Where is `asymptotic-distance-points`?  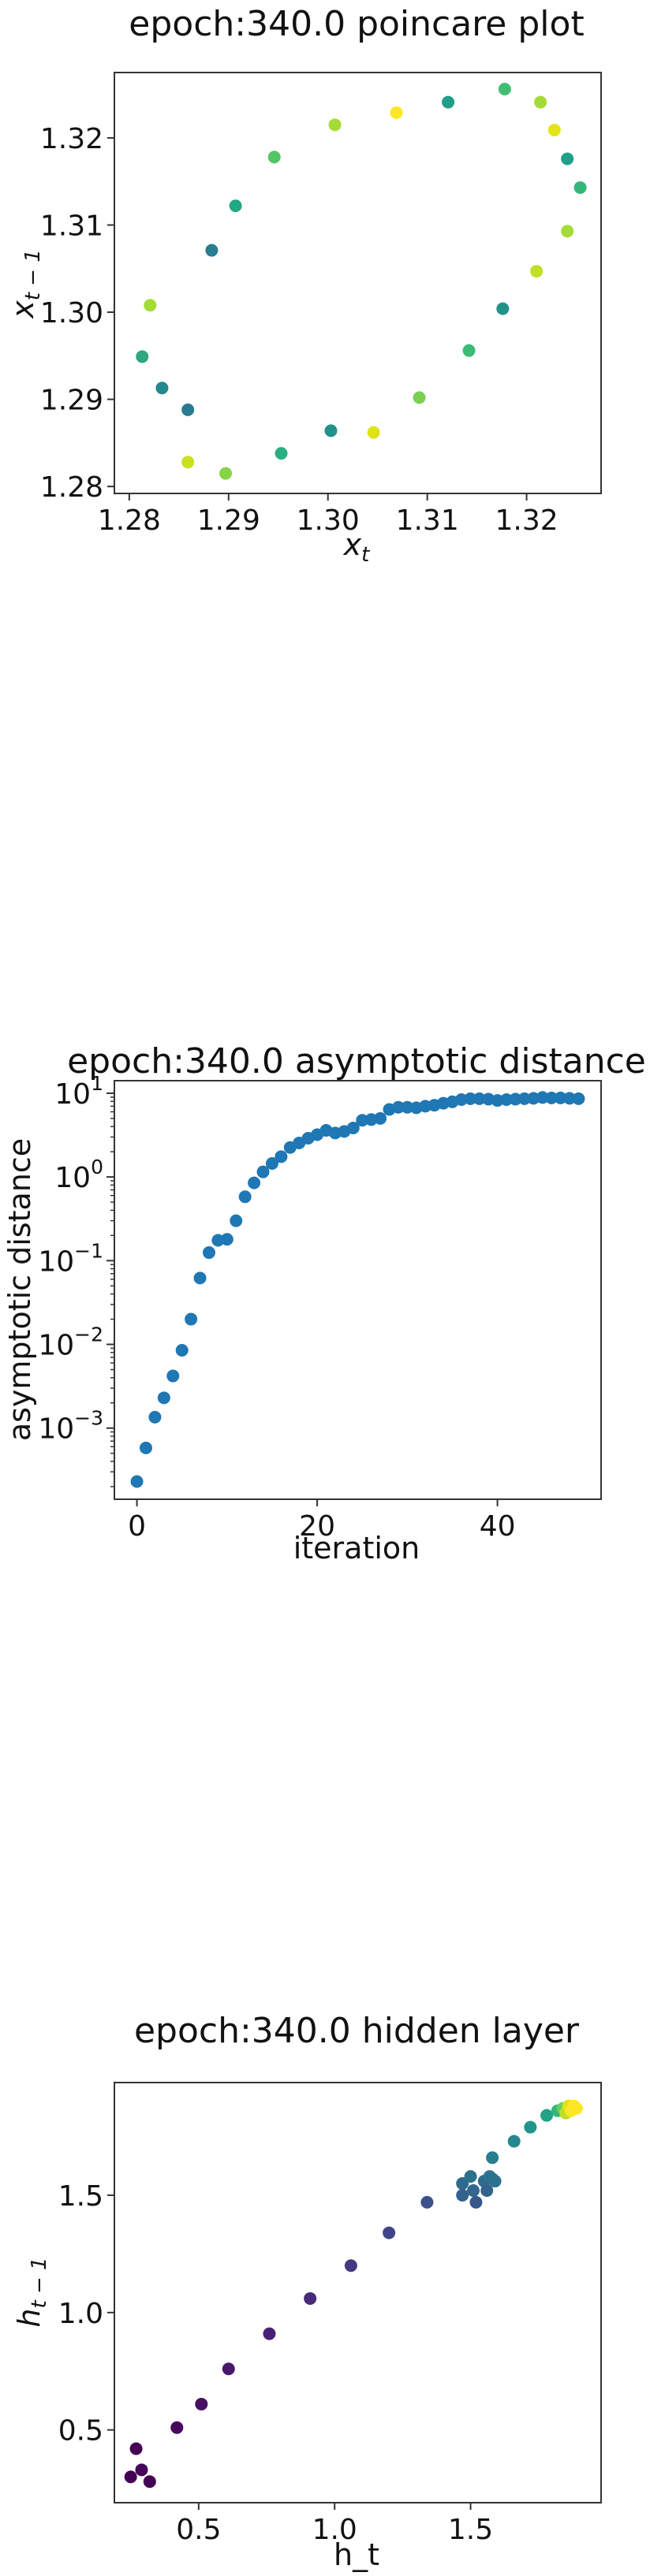 asymptotic-distance-points is located at coordinates (357, 1289).